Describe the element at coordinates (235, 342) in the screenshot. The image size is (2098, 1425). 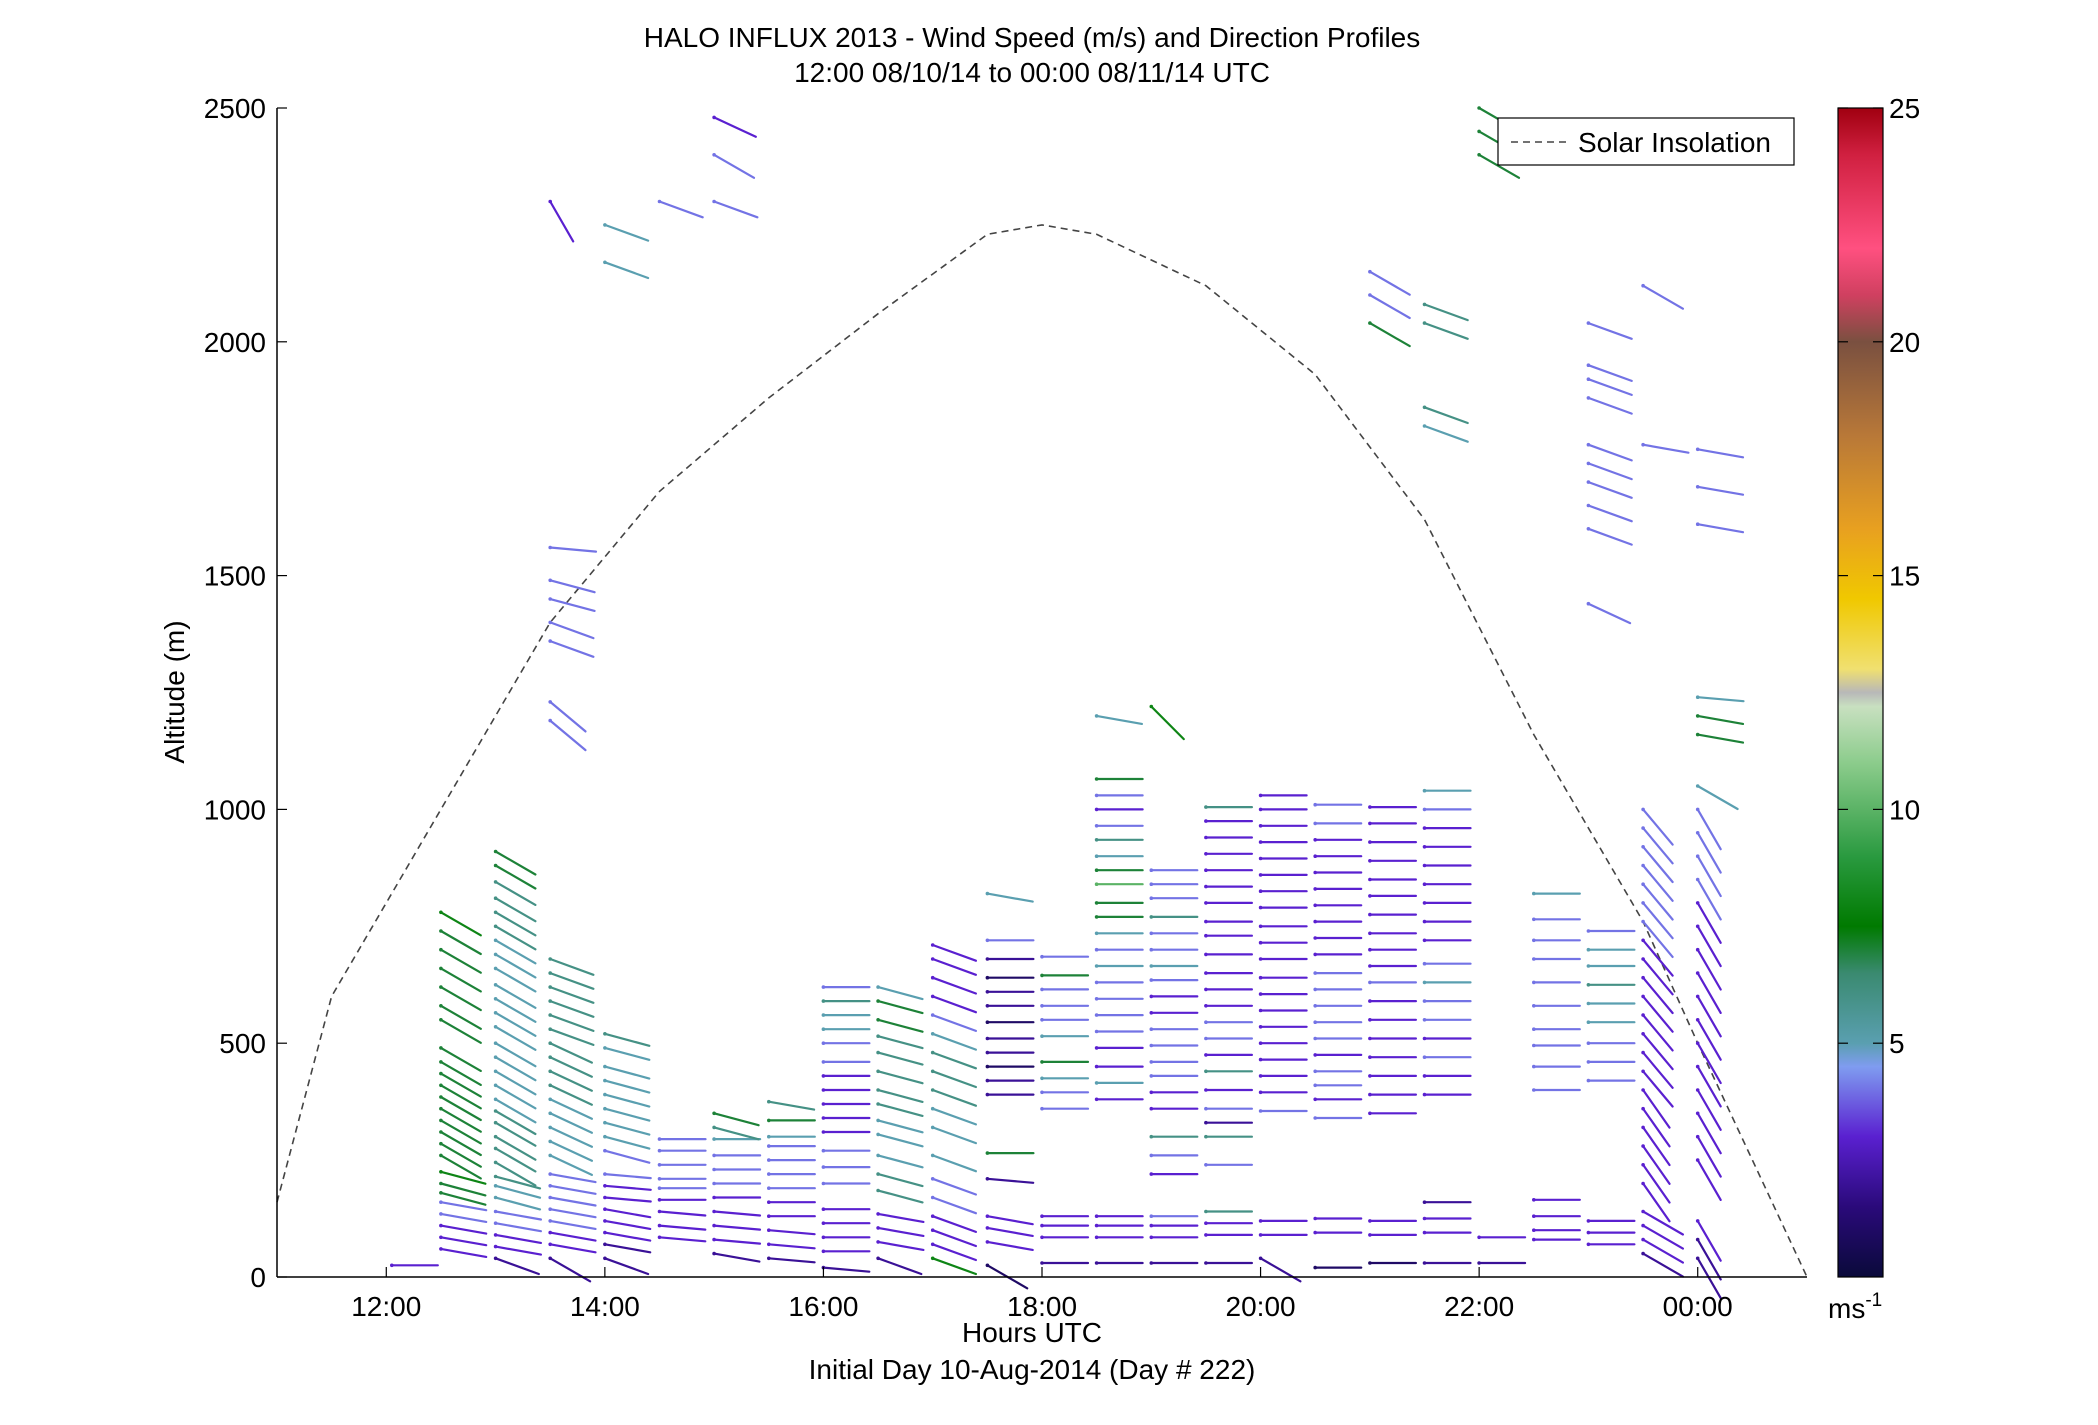
I see `y-tick-label: 2000` at that location.